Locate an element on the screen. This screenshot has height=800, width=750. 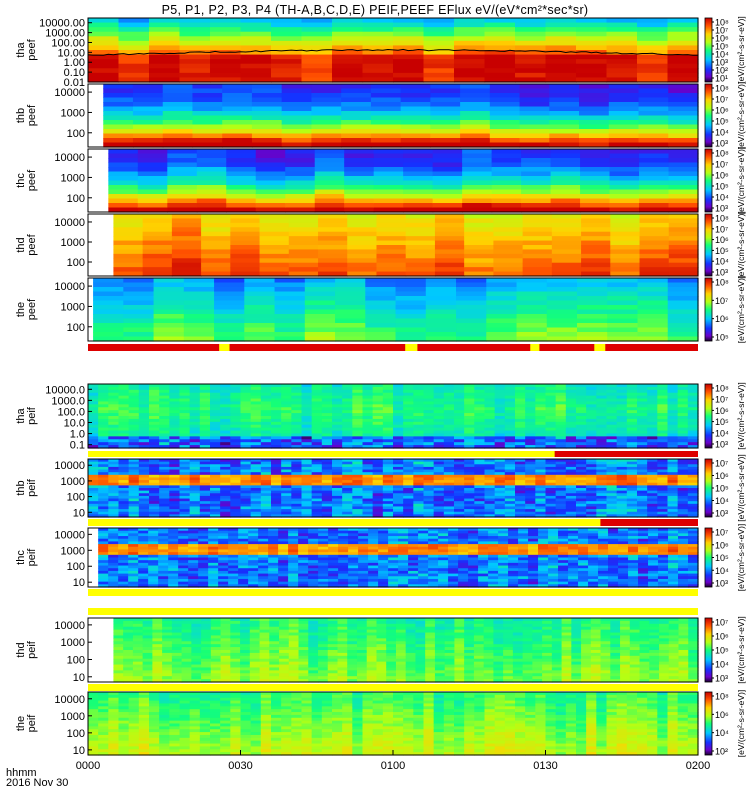
thb-peef-spectrogram is located at coordinates (401, 116).